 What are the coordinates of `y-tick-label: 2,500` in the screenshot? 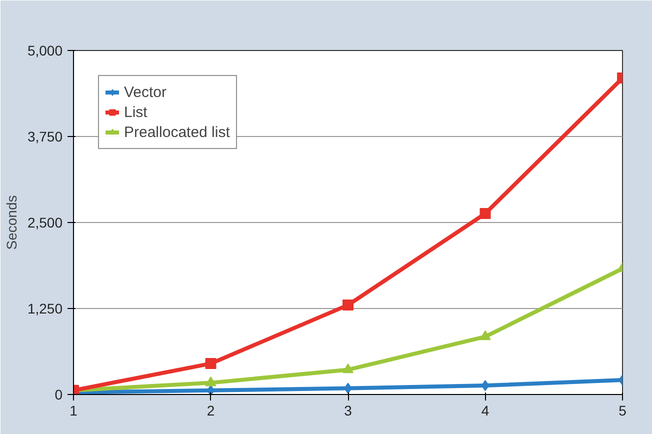 It's located at (45, 222).